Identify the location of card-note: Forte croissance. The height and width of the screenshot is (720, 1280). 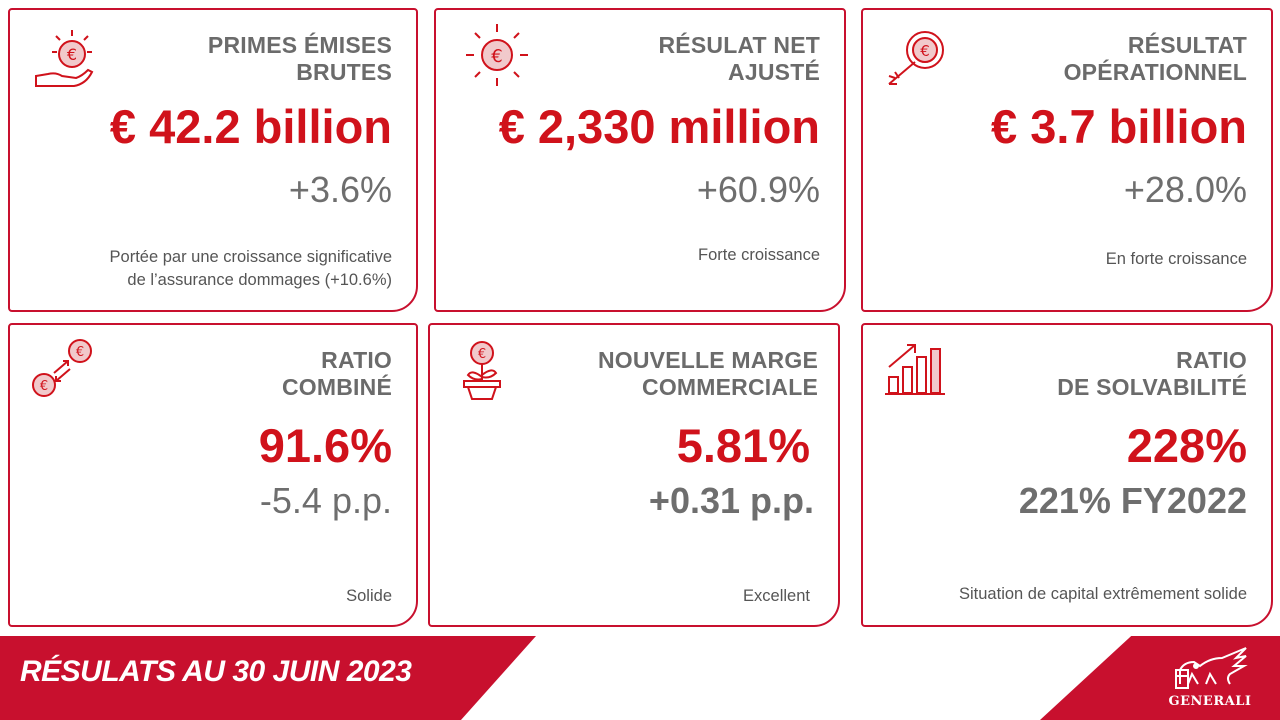
(759, 255).